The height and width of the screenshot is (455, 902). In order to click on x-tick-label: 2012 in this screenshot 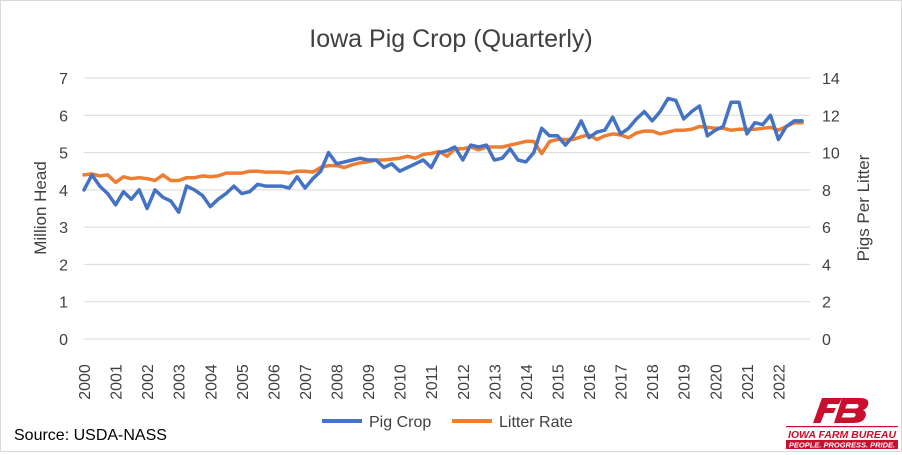, I will do `click(464, 382)`.